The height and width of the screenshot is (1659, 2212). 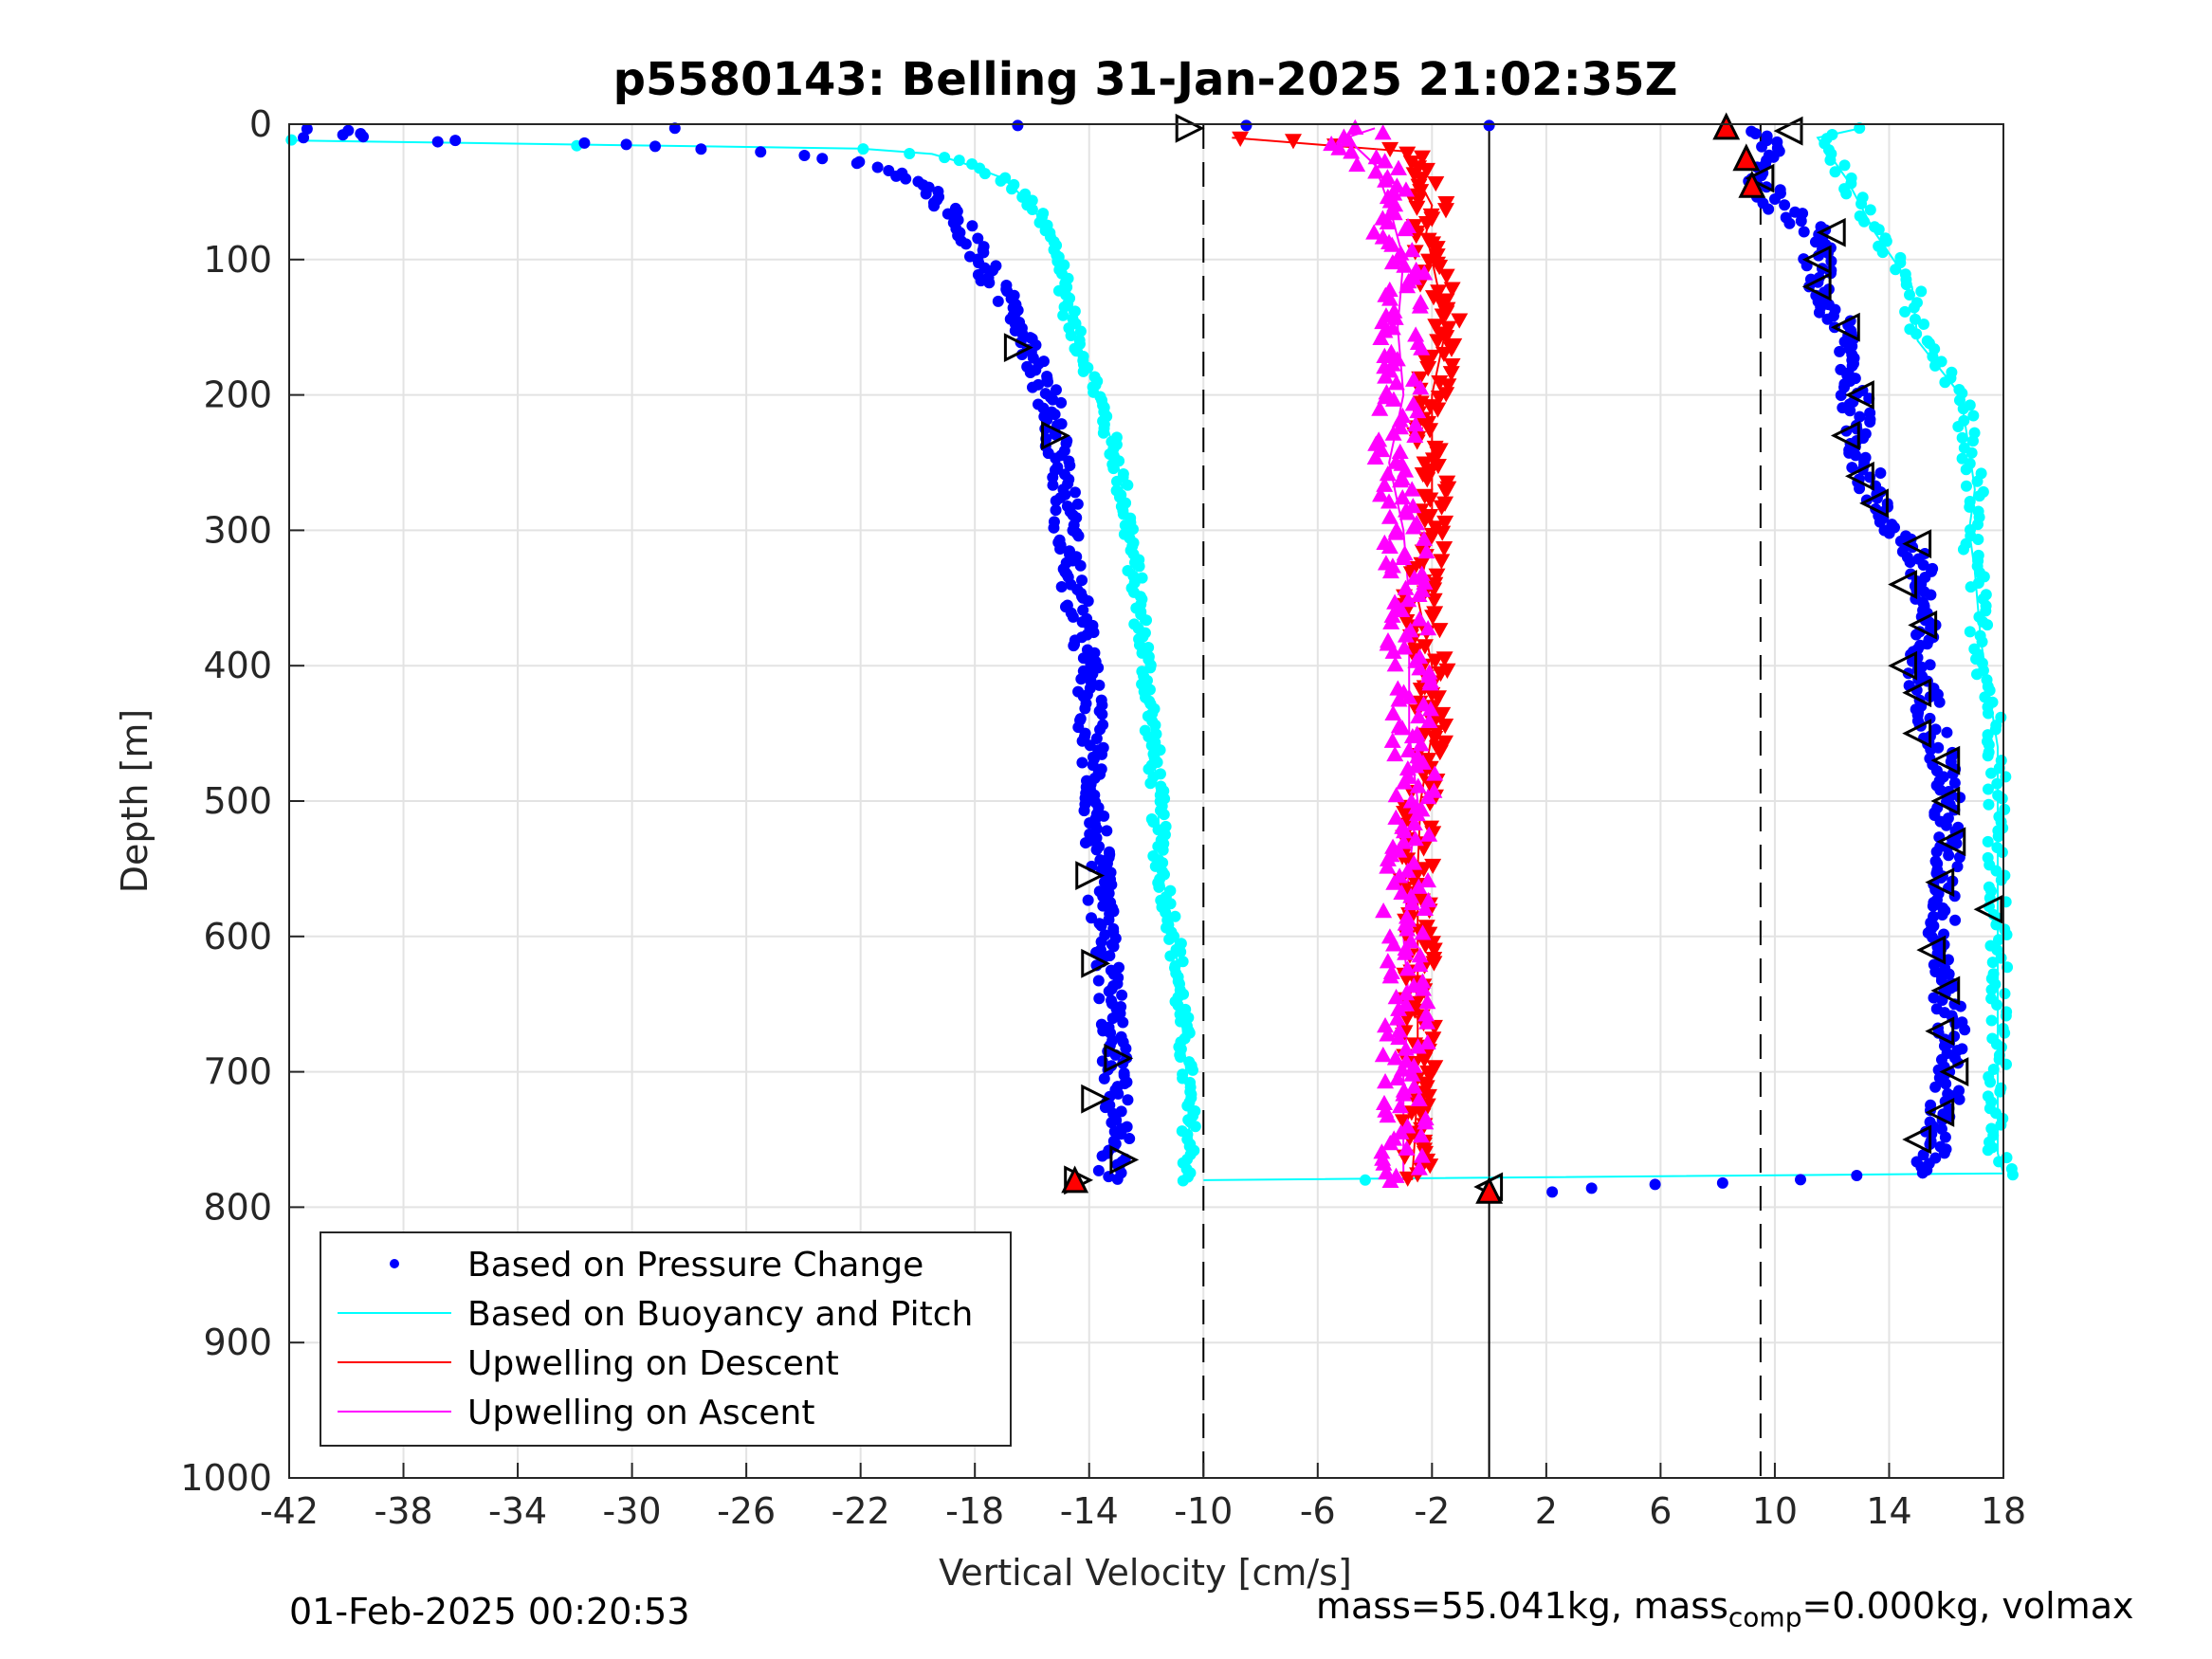 What do you see at coordinates (632, 1511) in the screenshot?
I see `x-tick-label: -30` at bounding box center [632, 1511].